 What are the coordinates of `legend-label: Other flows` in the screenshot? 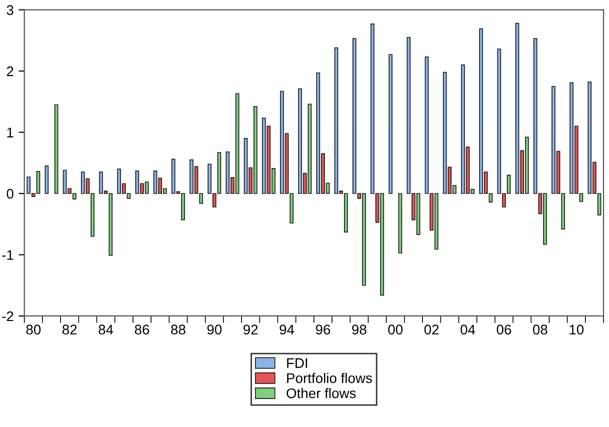 It's located at (321, 393).